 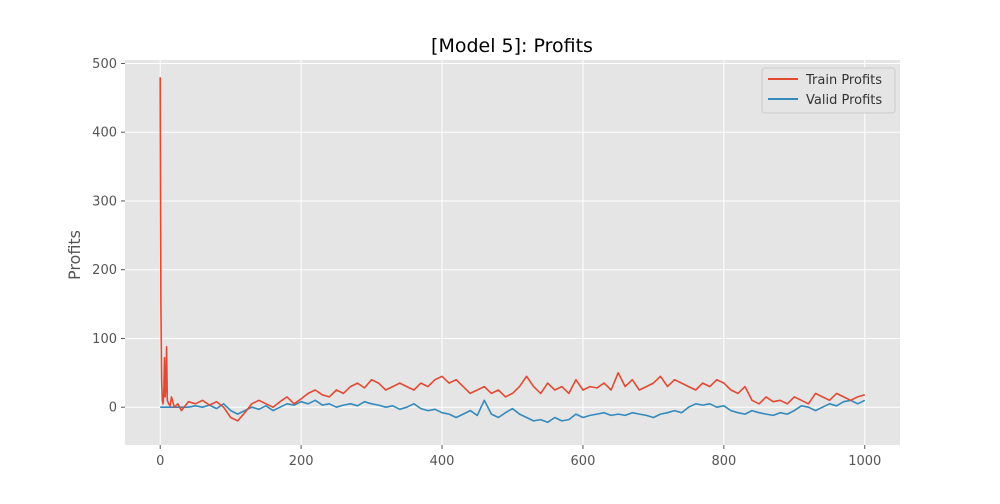 I want to click on x-tick-label: 800, so click(x=723, y=461).